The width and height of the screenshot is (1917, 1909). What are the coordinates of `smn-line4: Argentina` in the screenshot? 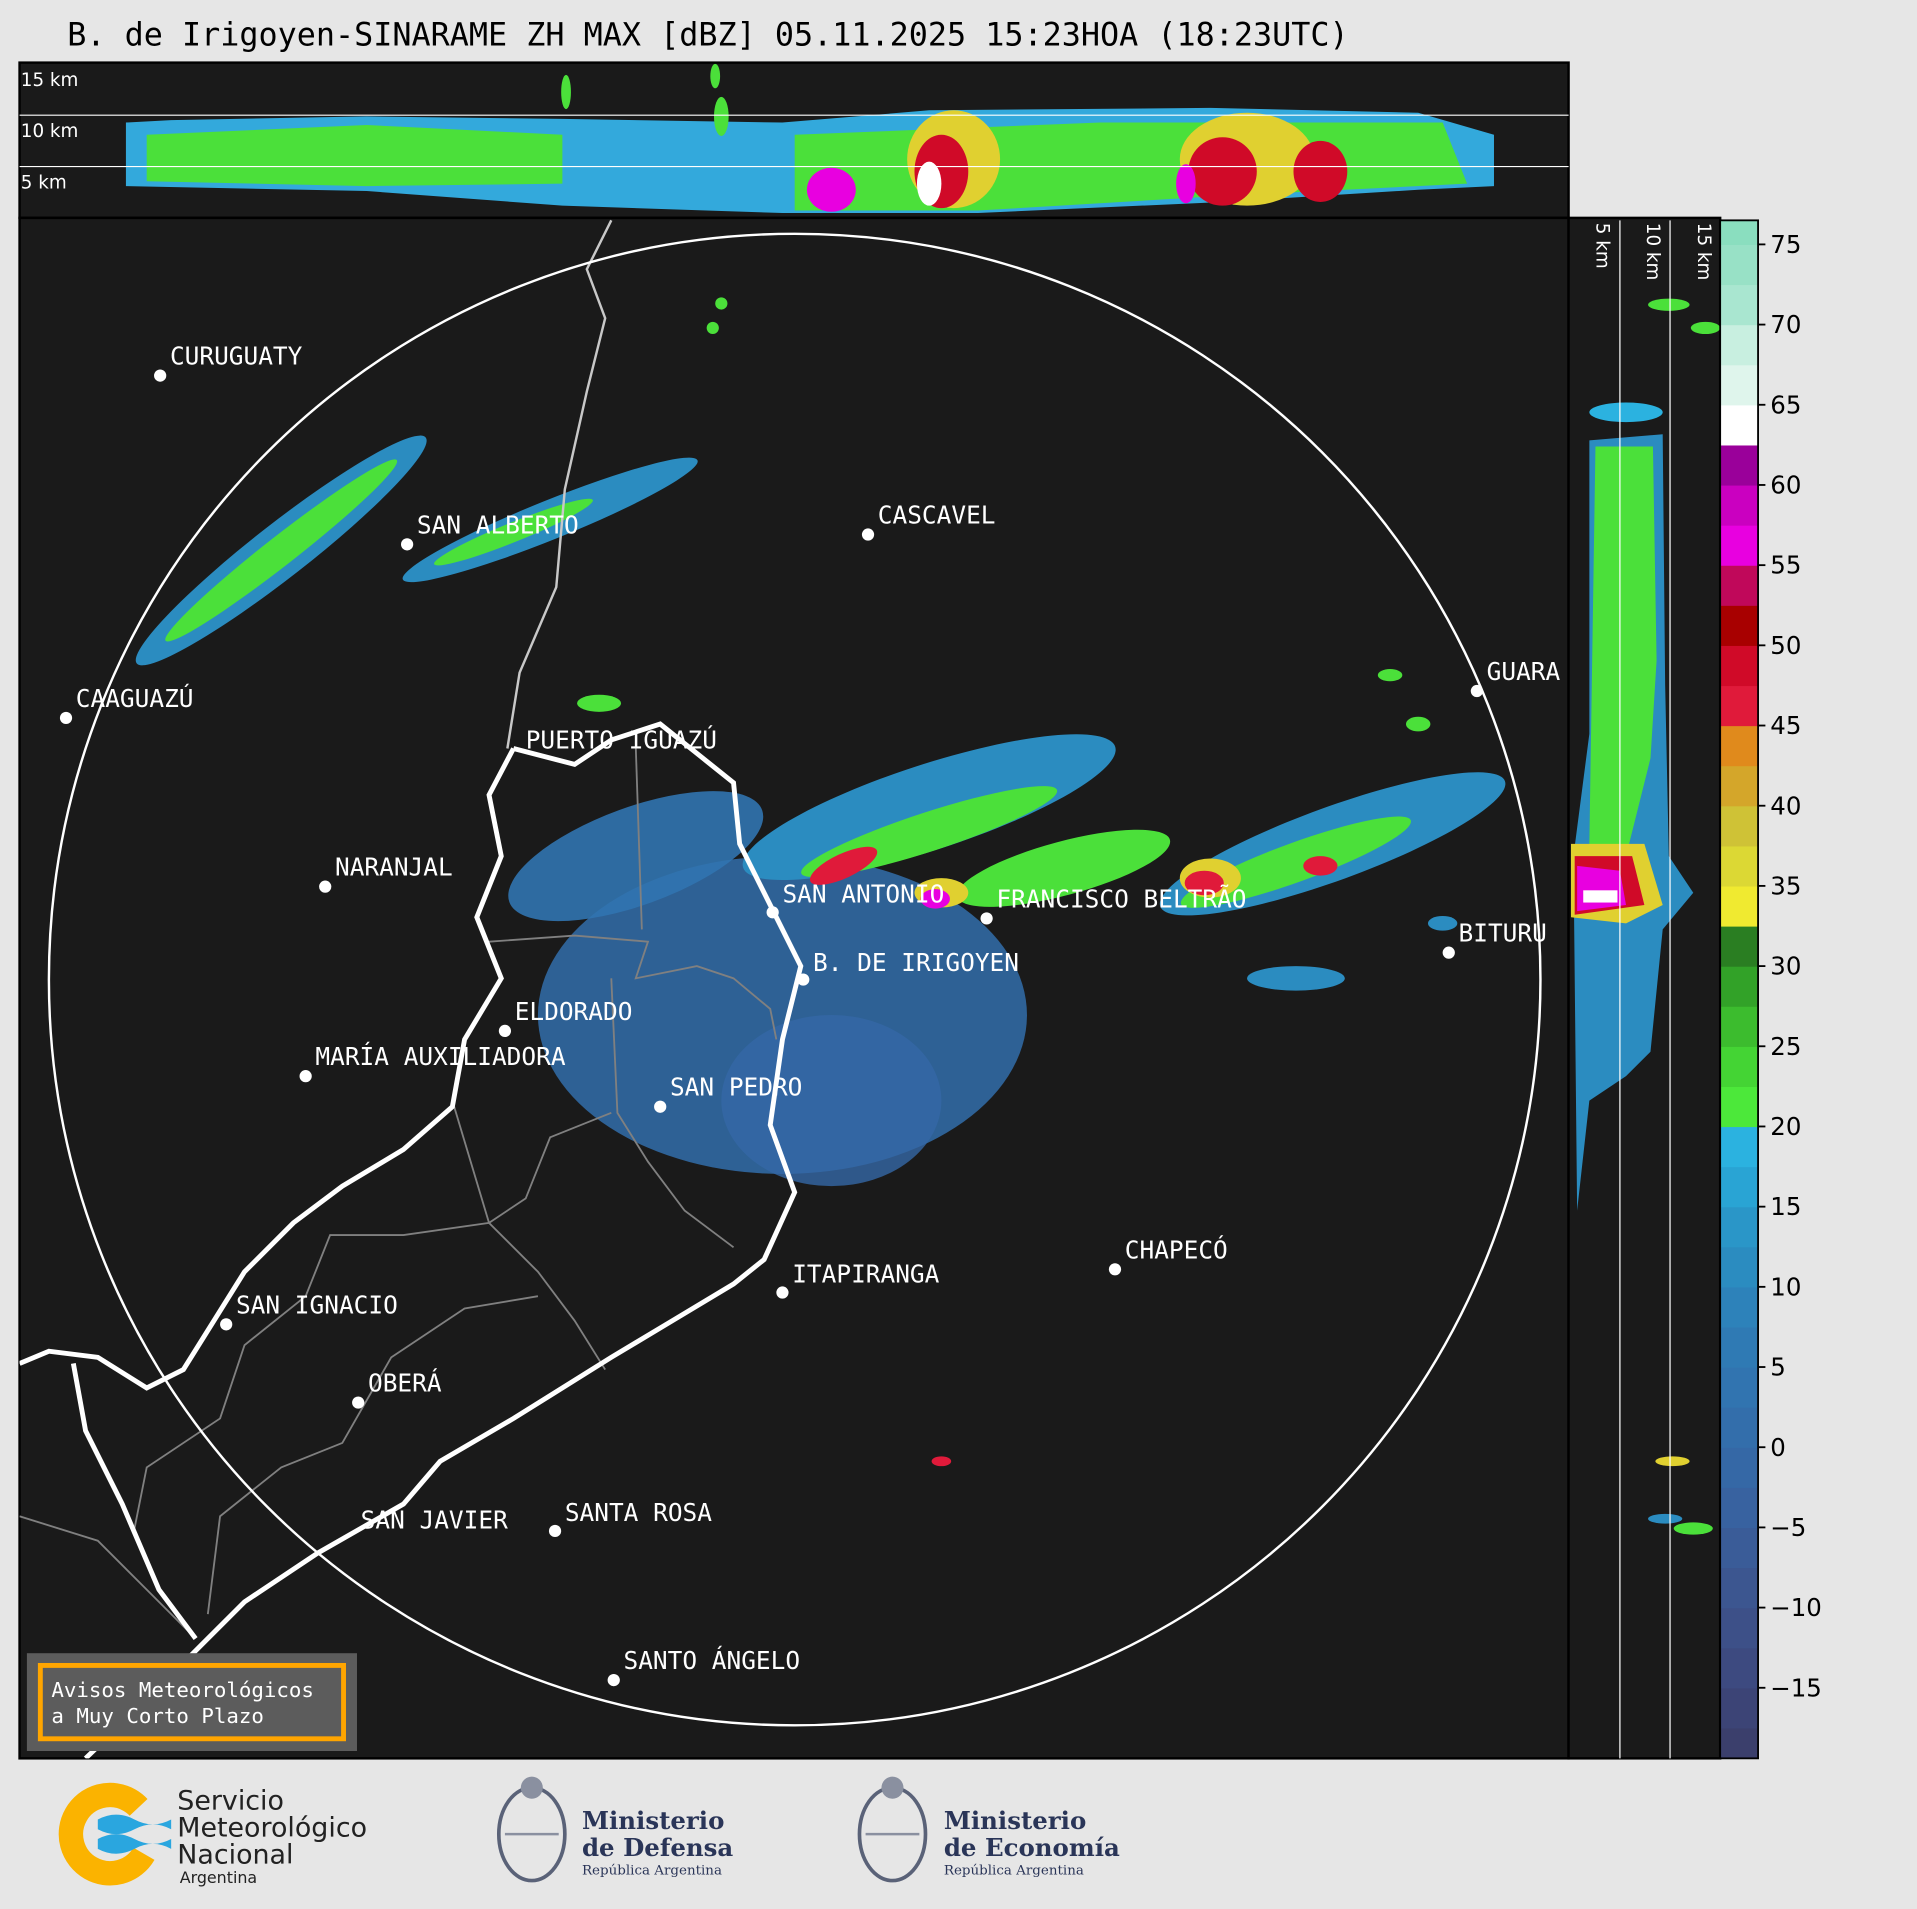 It's located at (218, 1877).